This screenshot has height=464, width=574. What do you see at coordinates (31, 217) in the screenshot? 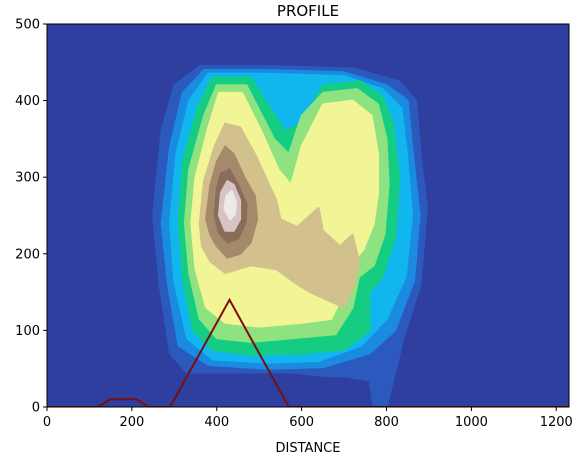
I see `y-axis-ticks: 0 100 200 300 400 500` at bounding box center [31, 217].